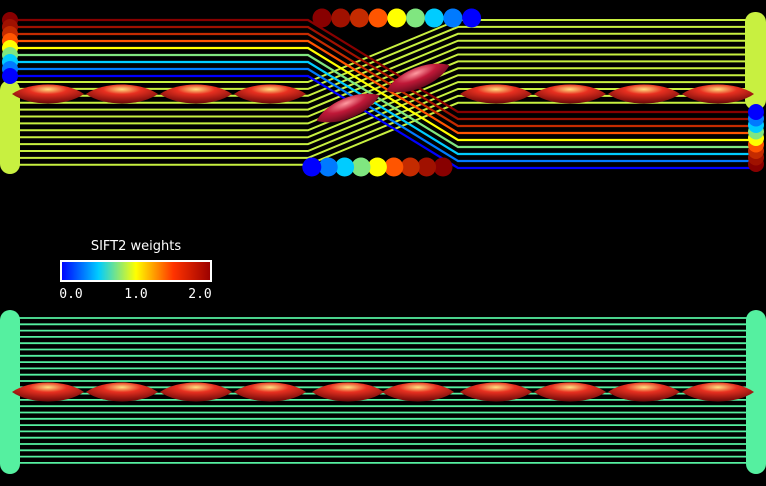 This screenshot has width=766, height=486. Describe the element at coordinates (756, 112) in the screenshot. I see `right-endpoint-dot` at that location.